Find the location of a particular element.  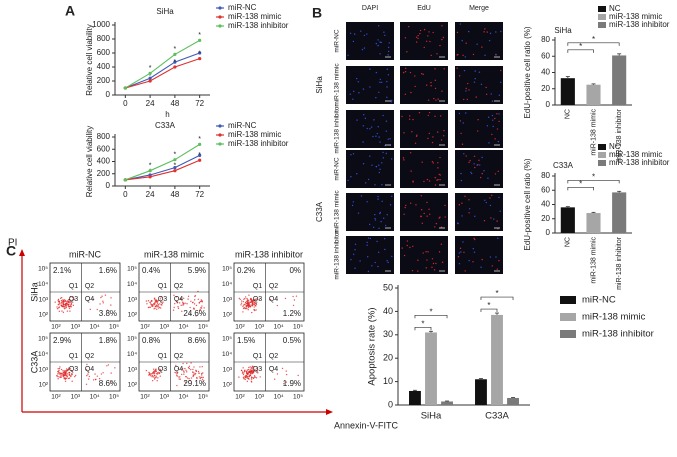

y-tick-label: 200 is located at coordinates (104, 80).